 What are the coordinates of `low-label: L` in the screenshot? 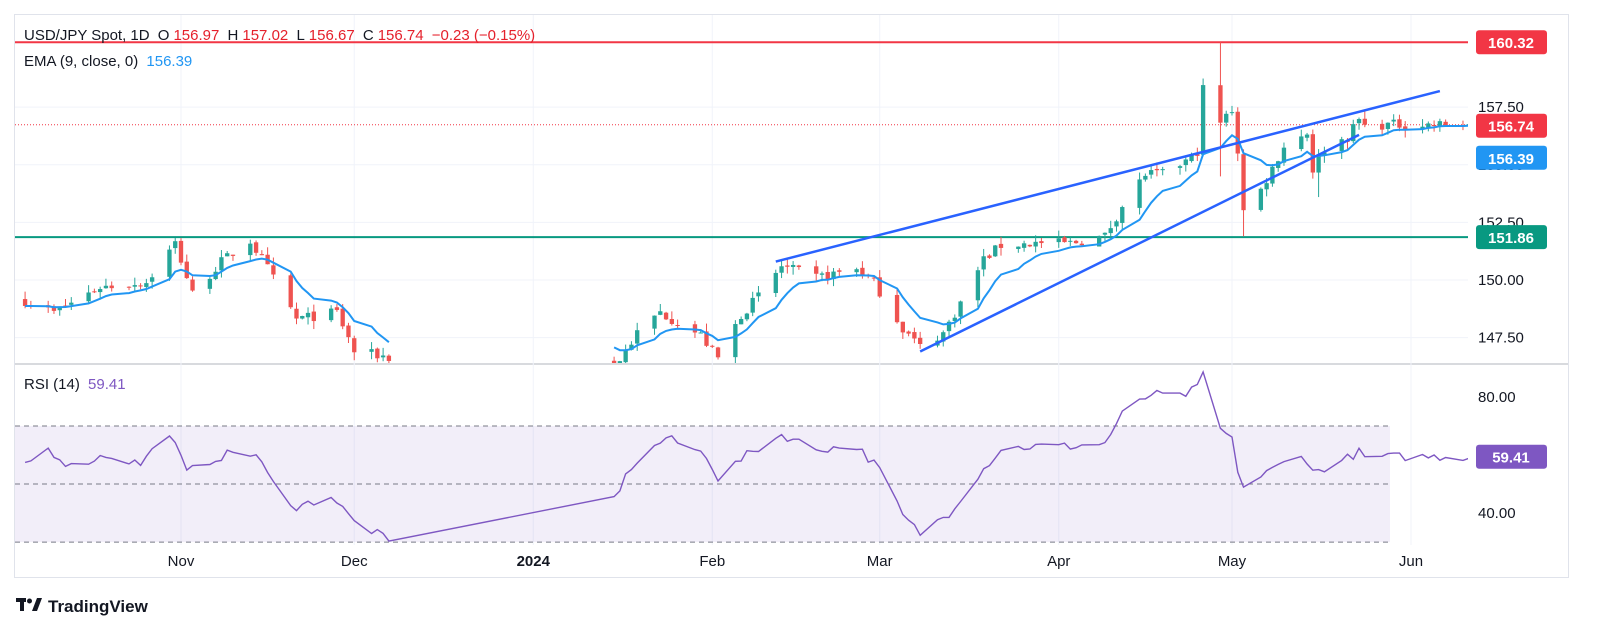 It's located at (300, 35).